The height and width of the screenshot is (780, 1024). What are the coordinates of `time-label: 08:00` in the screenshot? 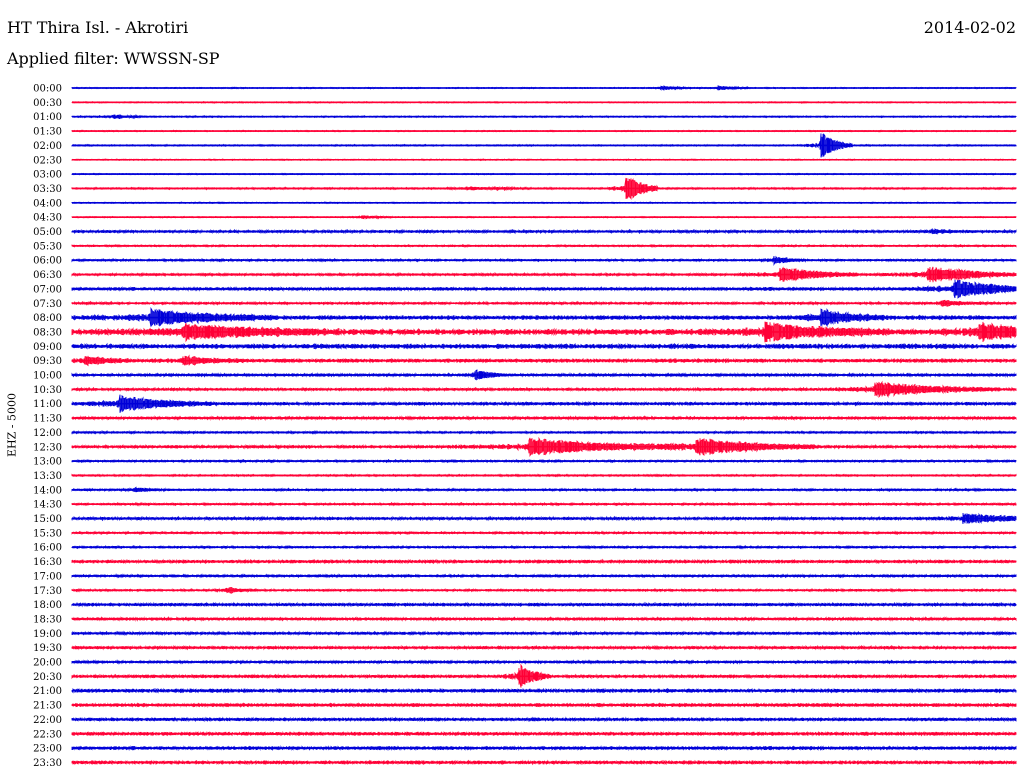 It's located at (47, 318).